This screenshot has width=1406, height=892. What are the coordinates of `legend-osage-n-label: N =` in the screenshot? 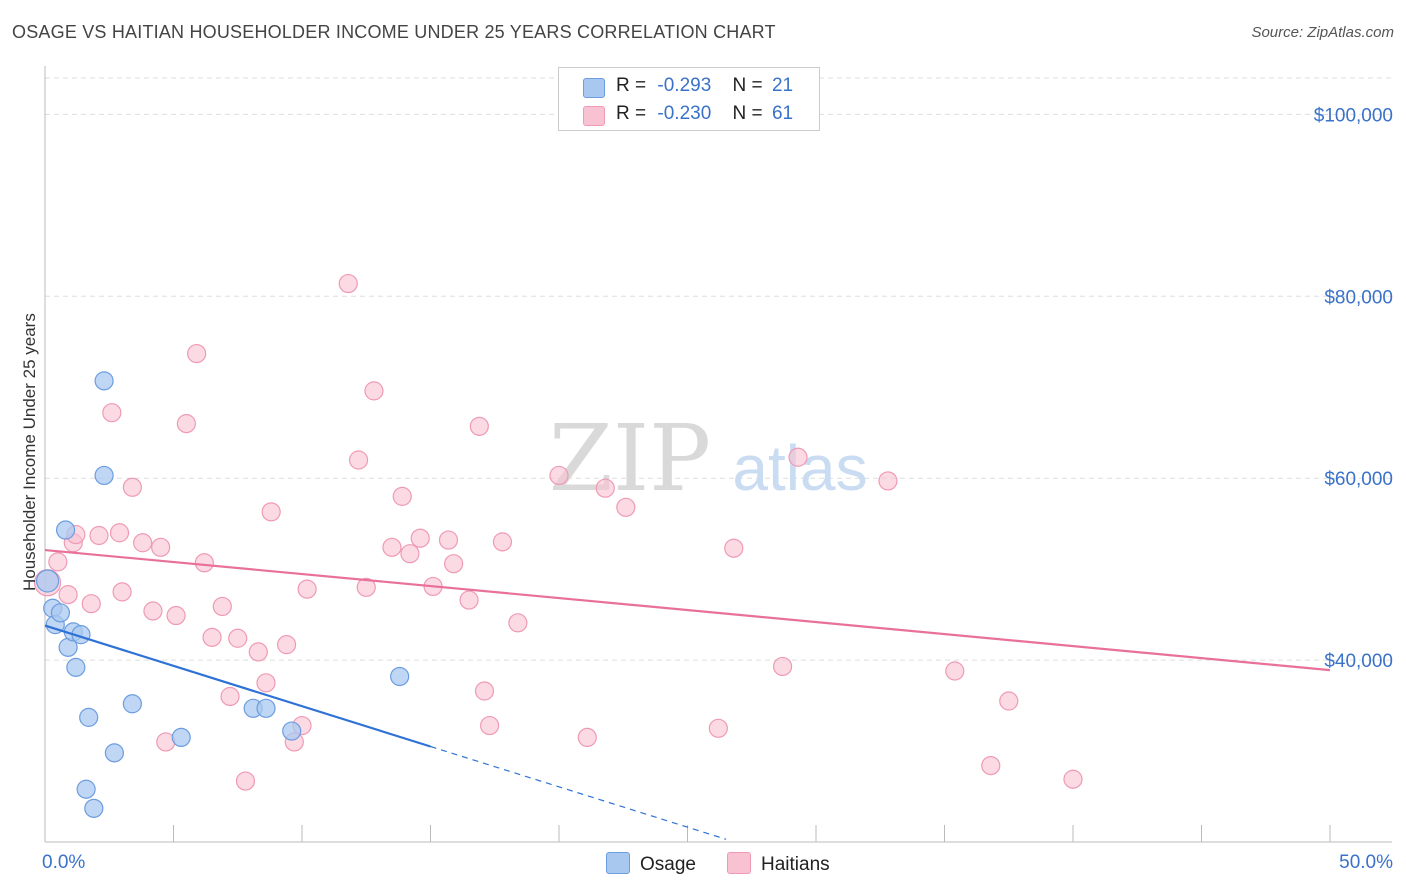 It's located at (747, 85).